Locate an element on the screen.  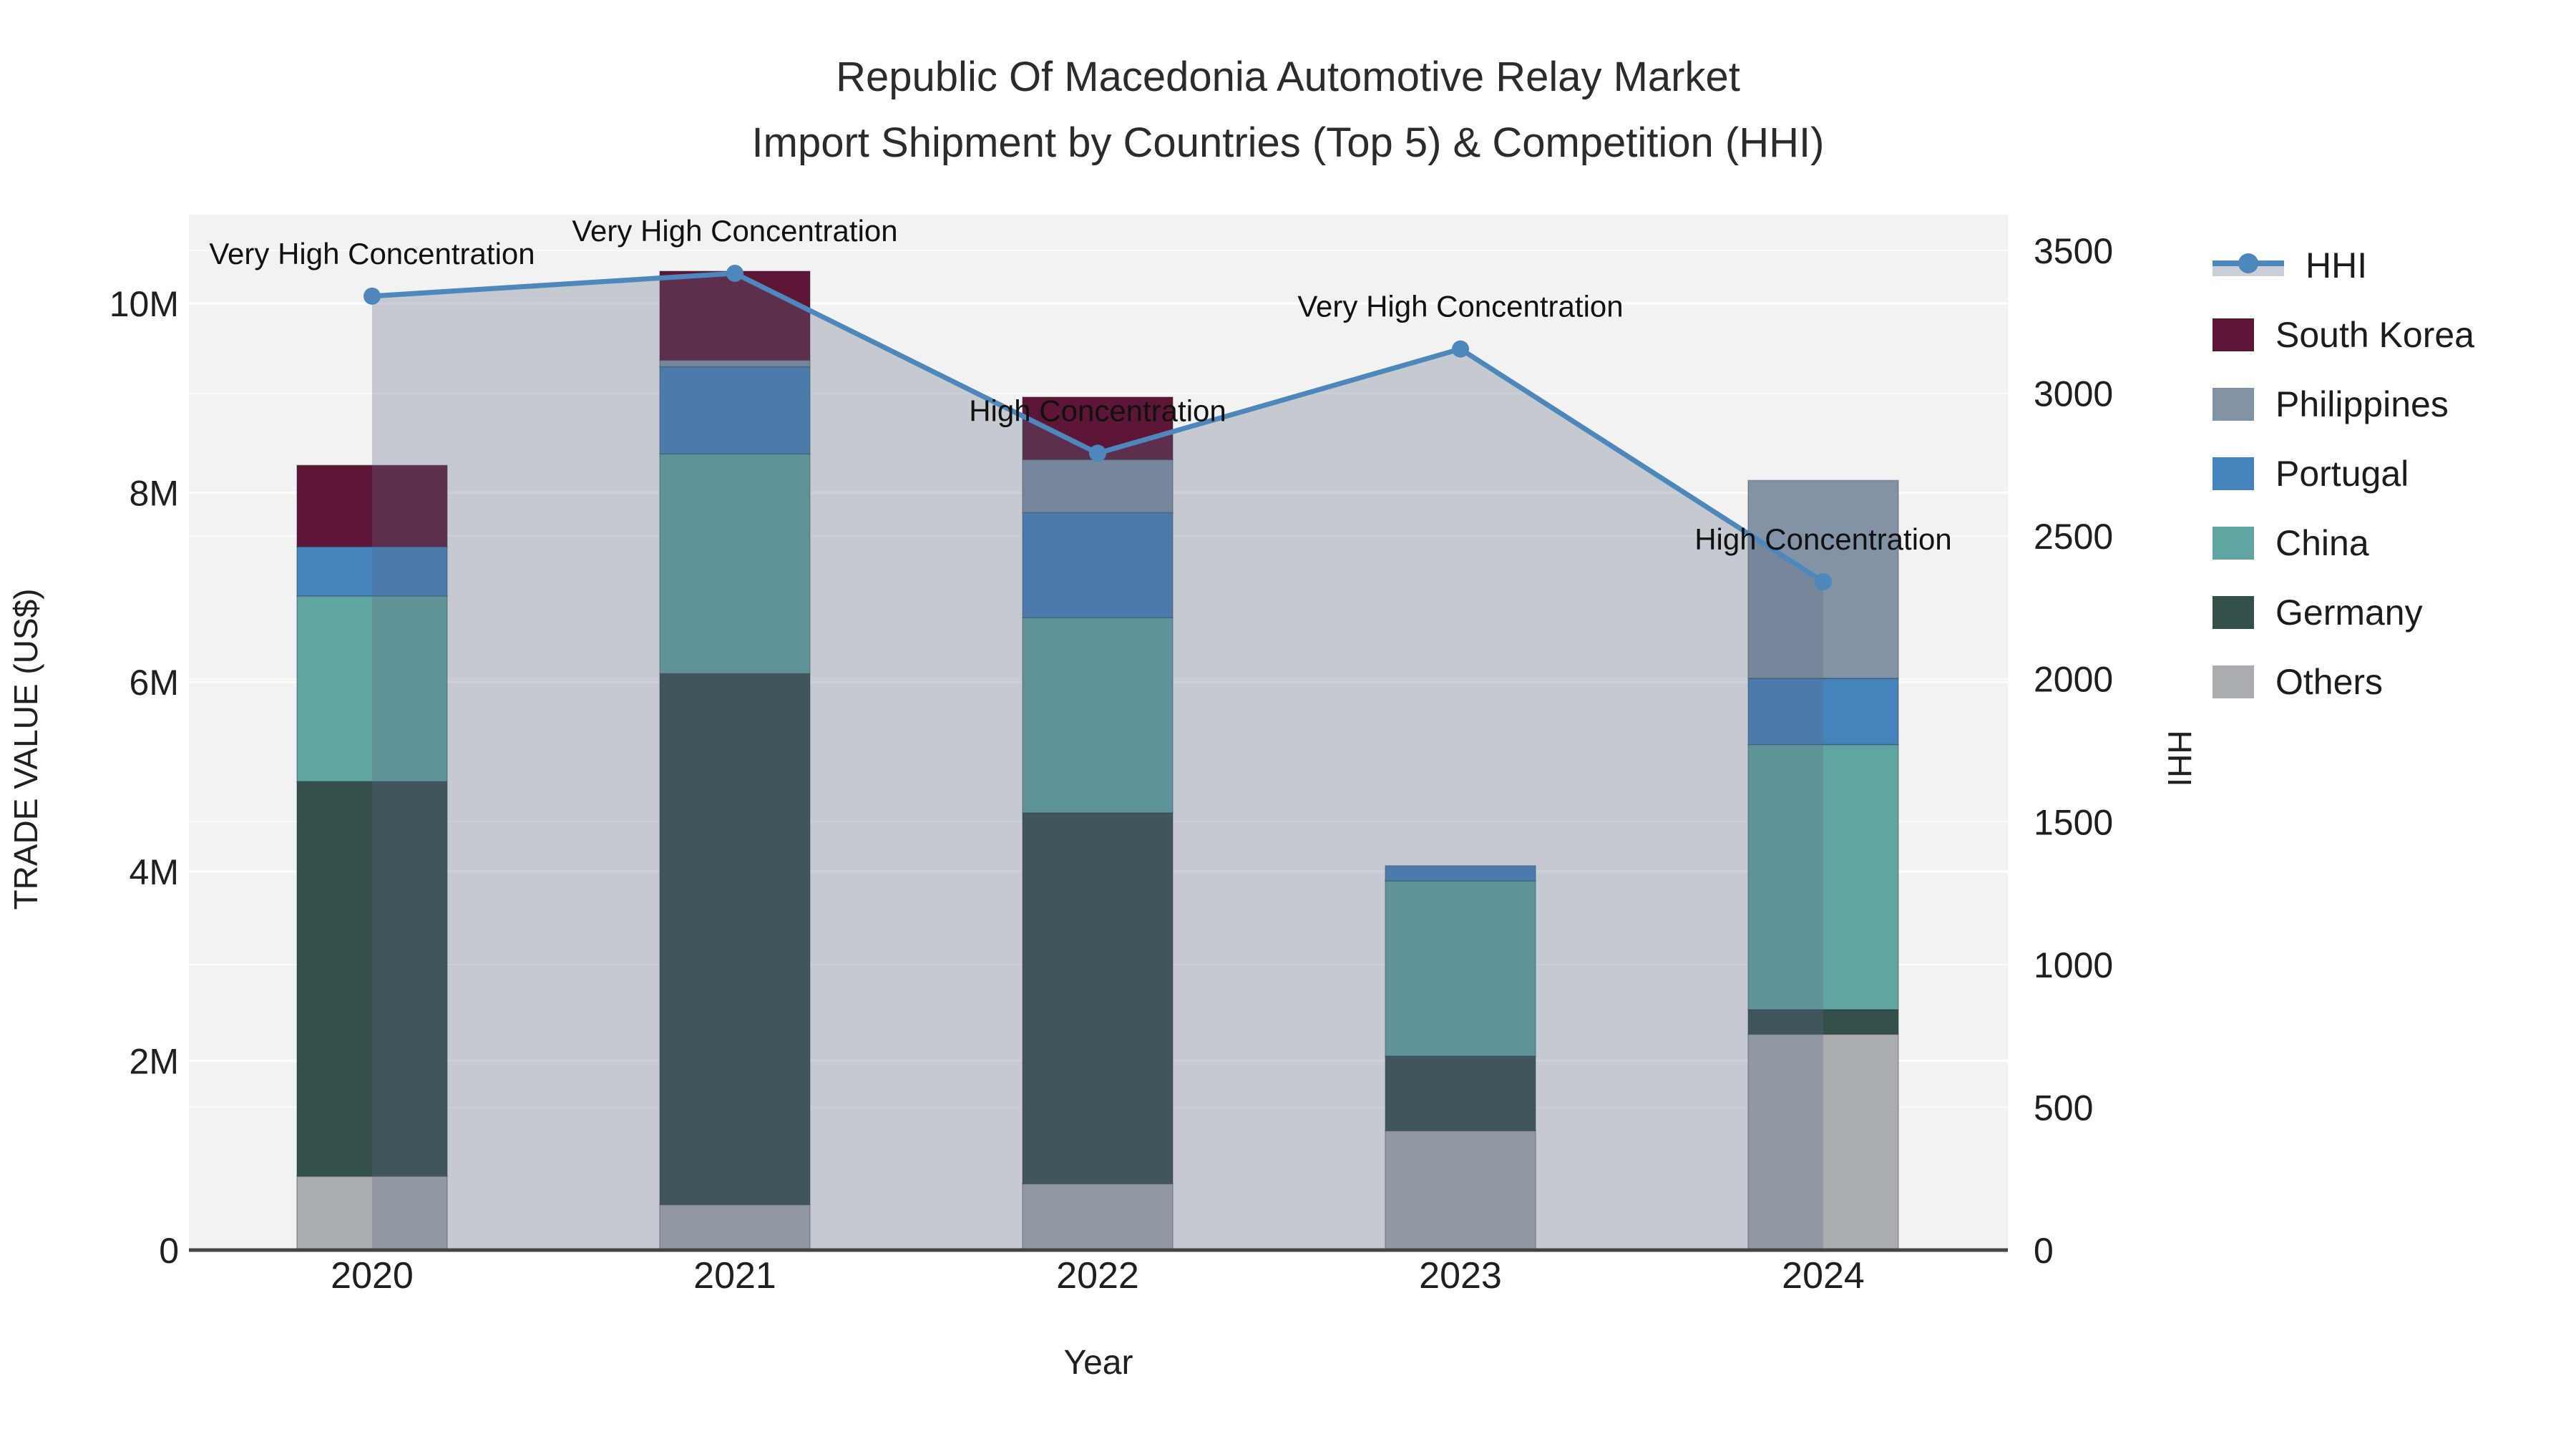
y-right-tick: 3500 is located at coordinates (2073, 251).